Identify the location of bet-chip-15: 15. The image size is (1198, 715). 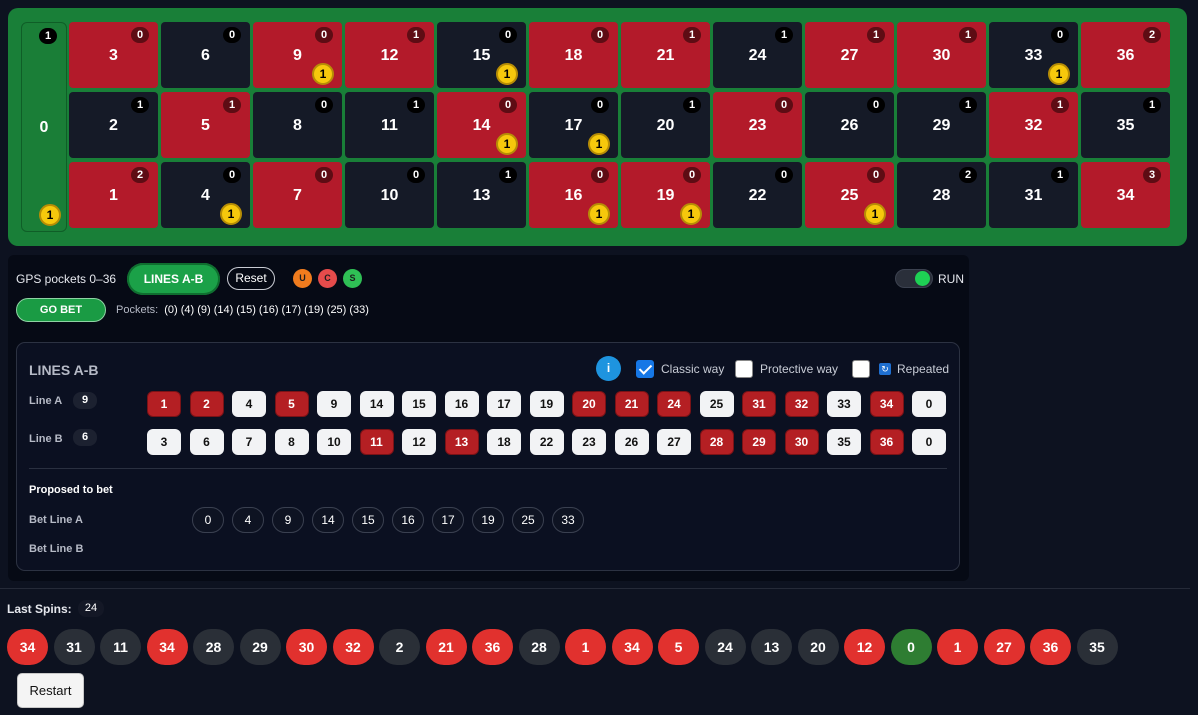
(368, 520).